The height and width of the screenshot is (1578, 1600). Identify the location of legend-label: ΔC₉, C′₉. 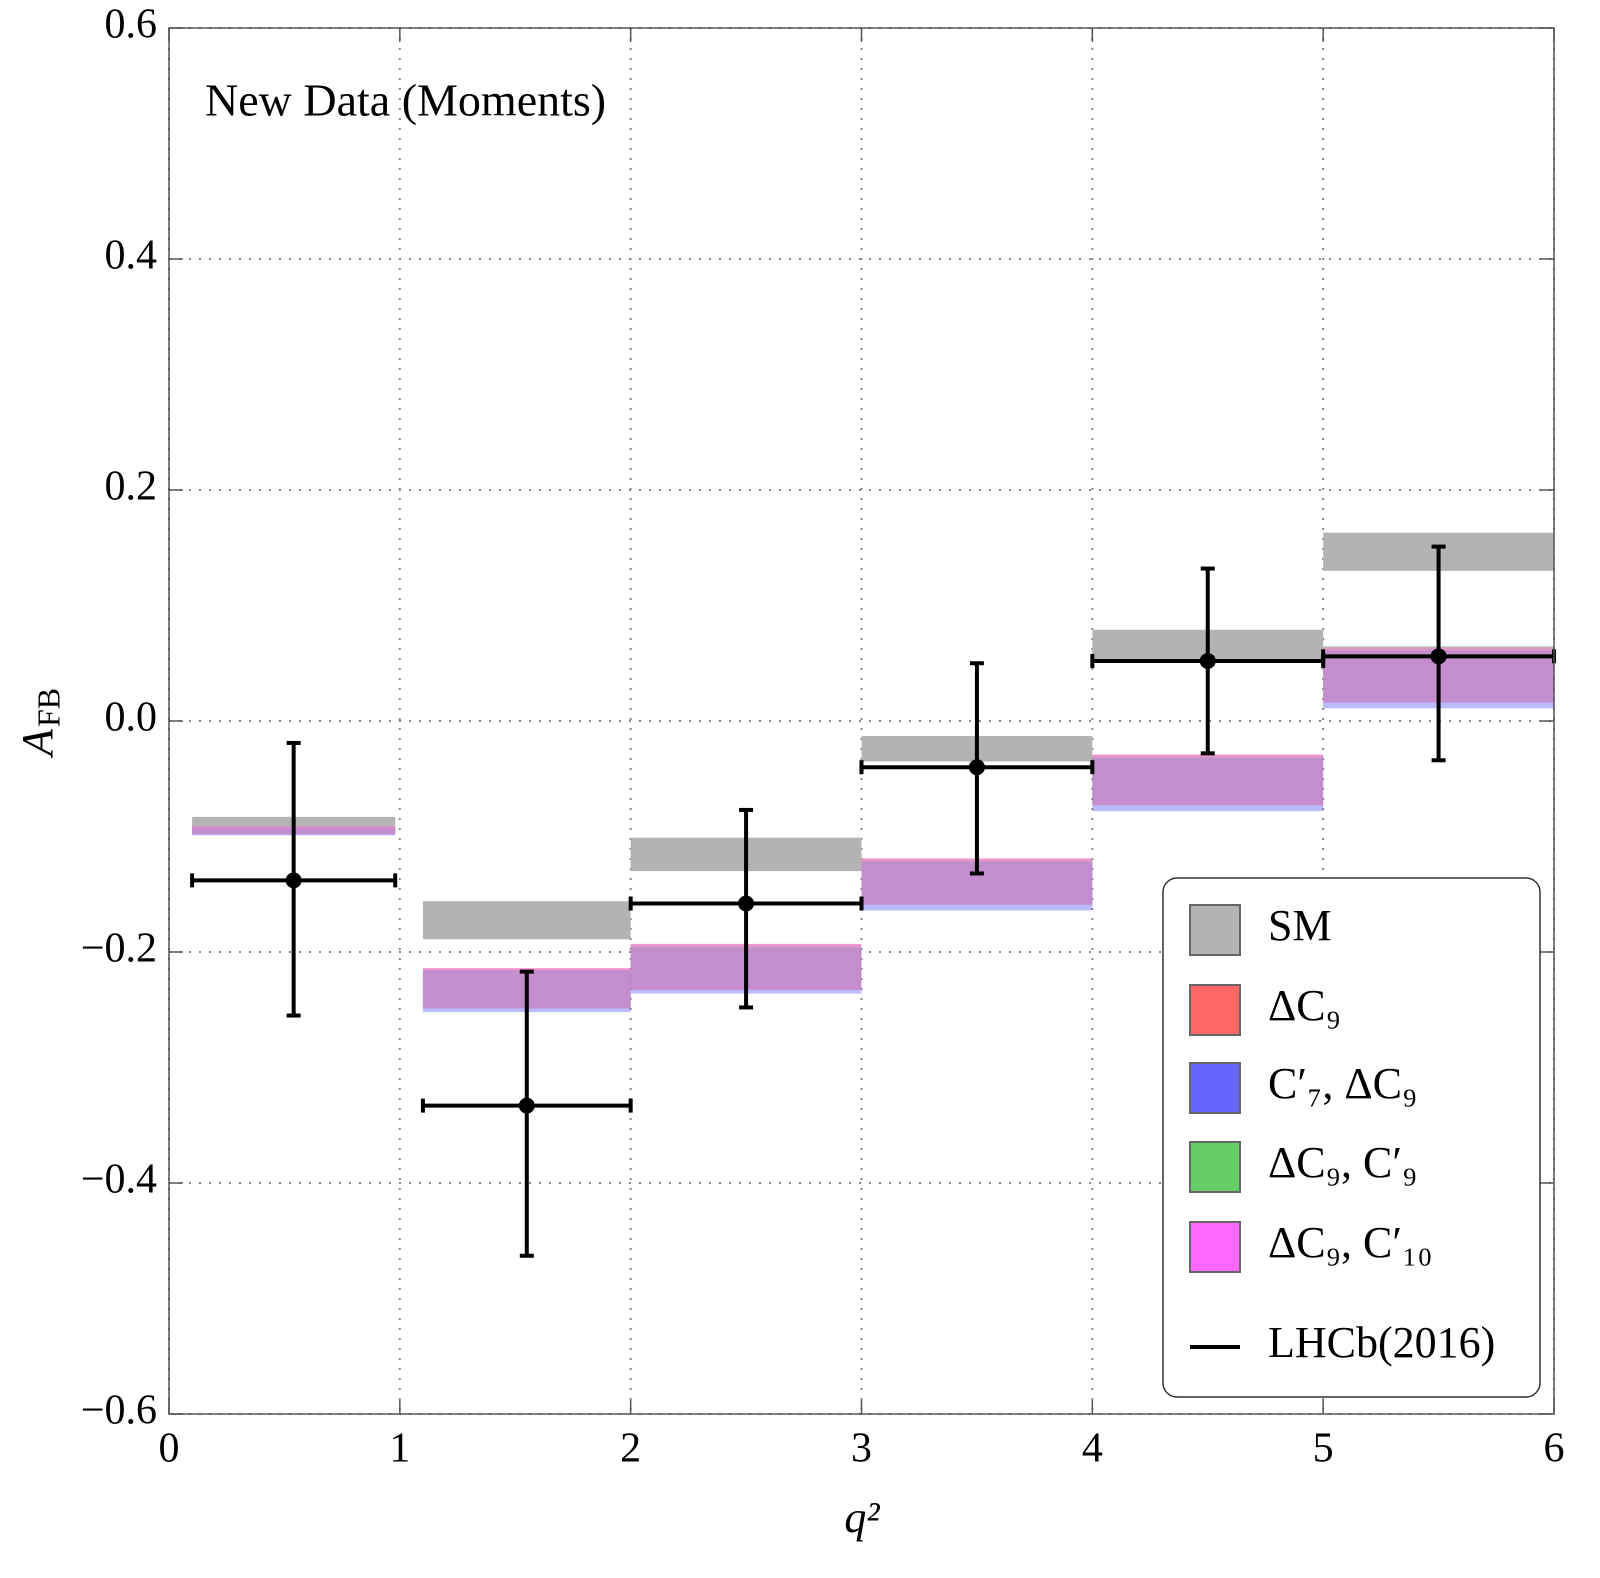
(1342, 1162).